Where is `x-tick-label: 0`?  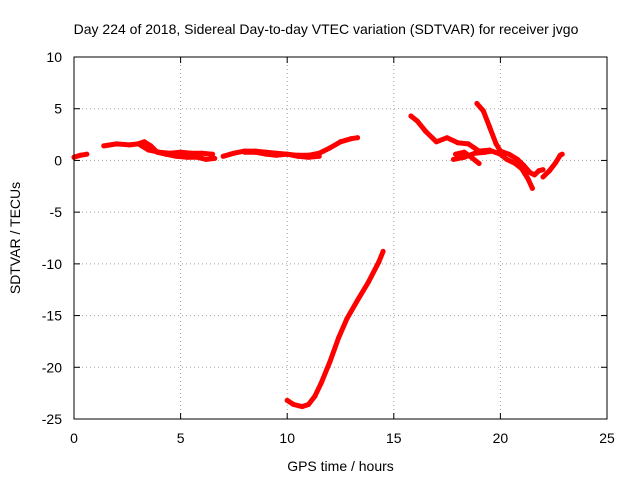 x-tick-label: 0 is located at coordinates (74, 438).